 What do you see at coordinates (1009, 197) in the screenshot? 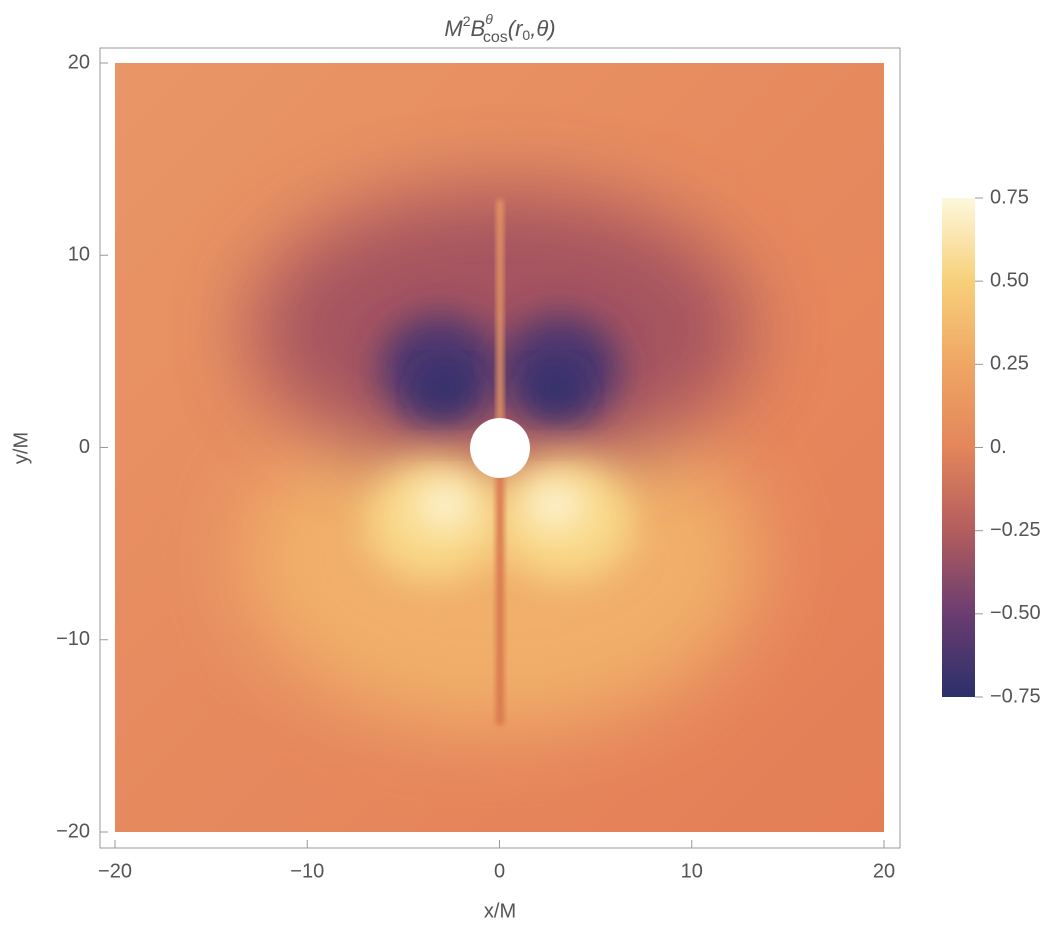
I see `colorbar-tick-label: 0.75` at bounding box center [1009, 197].